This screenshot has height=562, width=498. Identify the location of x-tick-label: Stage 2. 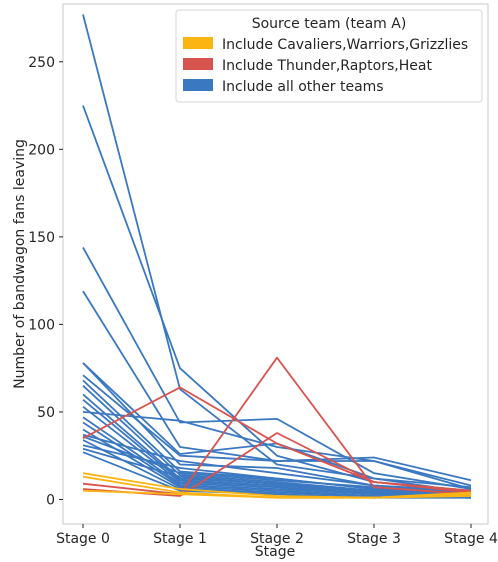
(277, 539).